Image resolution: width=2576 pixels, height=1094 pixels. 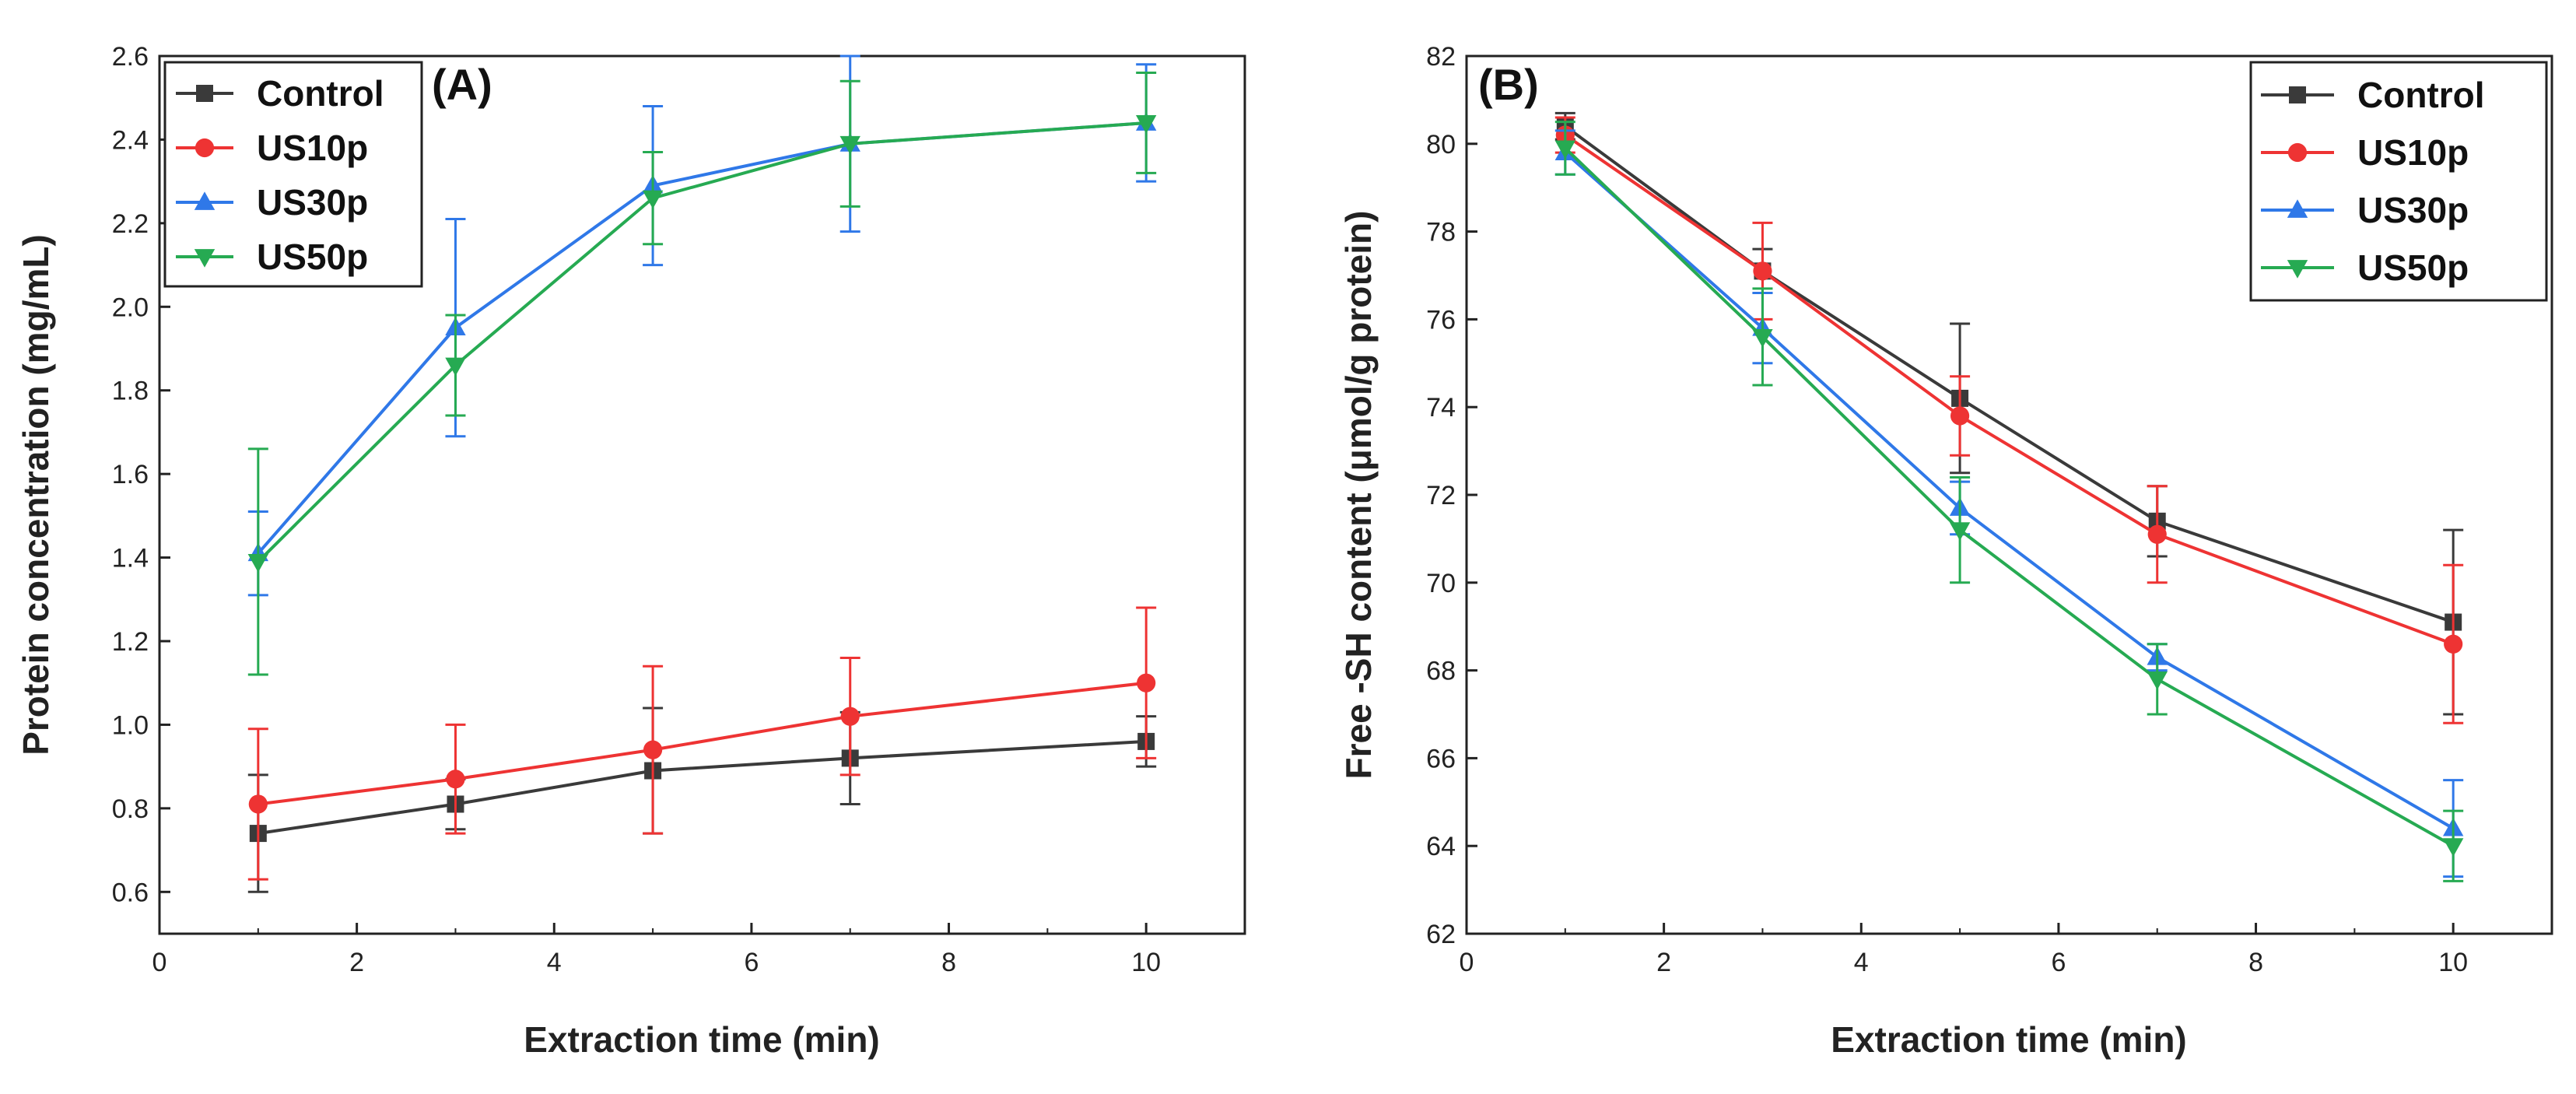 What do you see at coordinates (293, 174) in the screenshot?
I see `panel-a-legend: Control US10p US30p US50p` at bounding box center [293, 174].